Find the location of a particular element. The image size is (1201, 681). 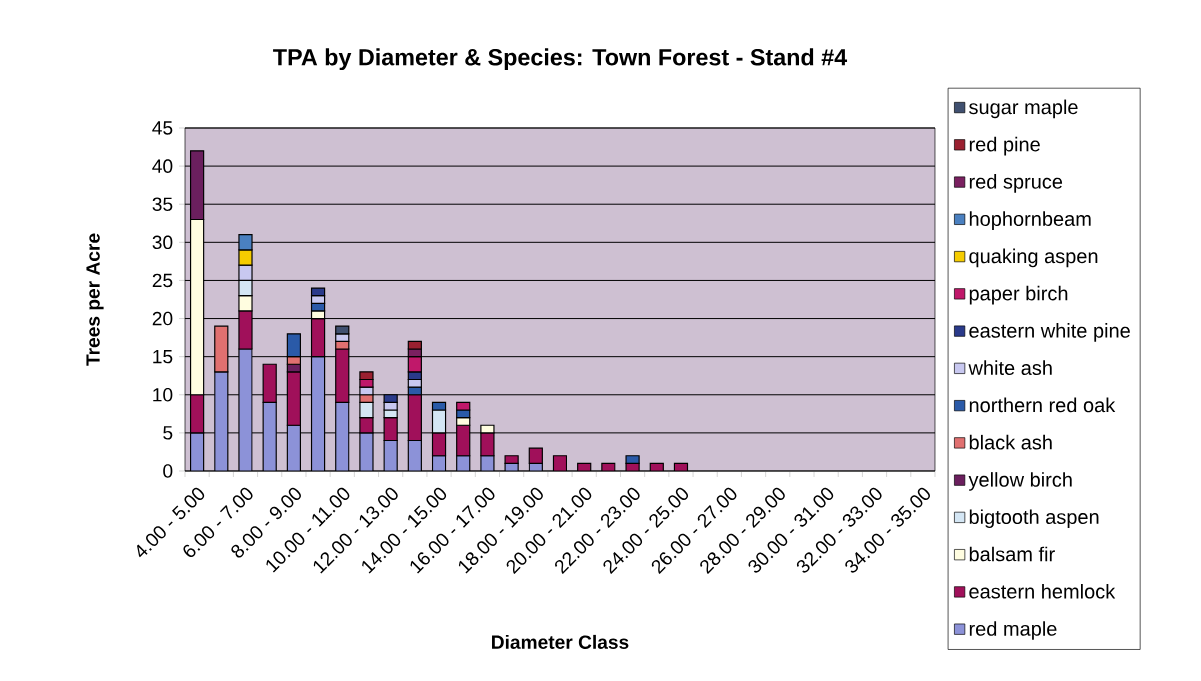

legend-label: eastern white pine is located at coordinates (1049, 332).